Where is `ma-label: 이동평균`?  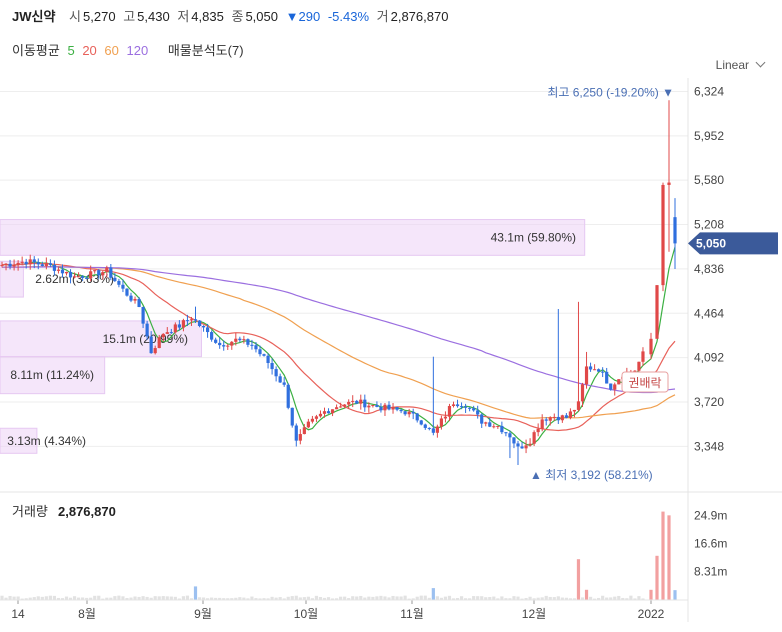 ma-label: 이동평균 is located at coordinates (36, 50).